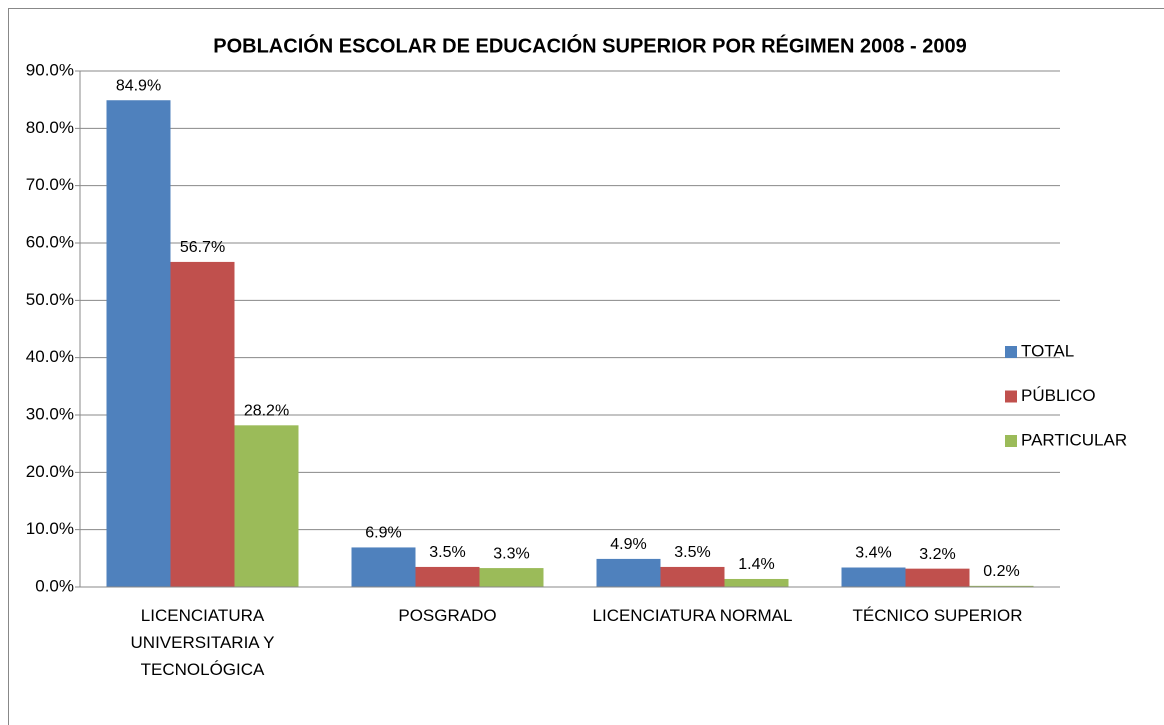 The height and width of the screenshot is (725, 1164). I want to click on y-tick-label: 50.0%, so click(50, 299).